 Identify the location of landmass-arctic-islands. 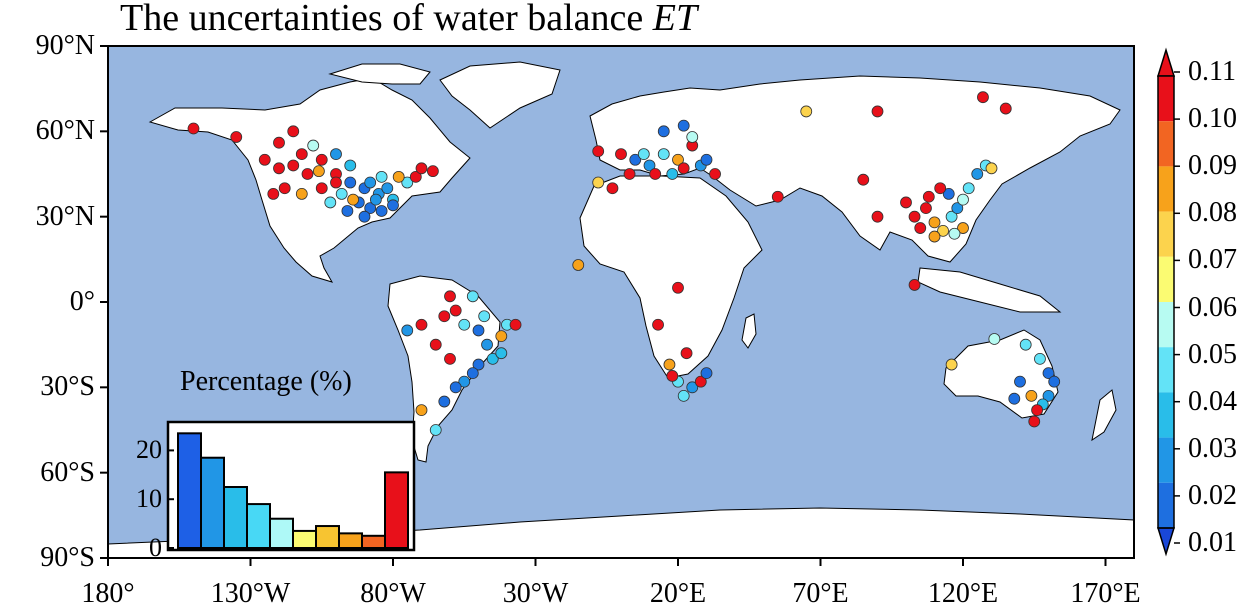
(379, 74).